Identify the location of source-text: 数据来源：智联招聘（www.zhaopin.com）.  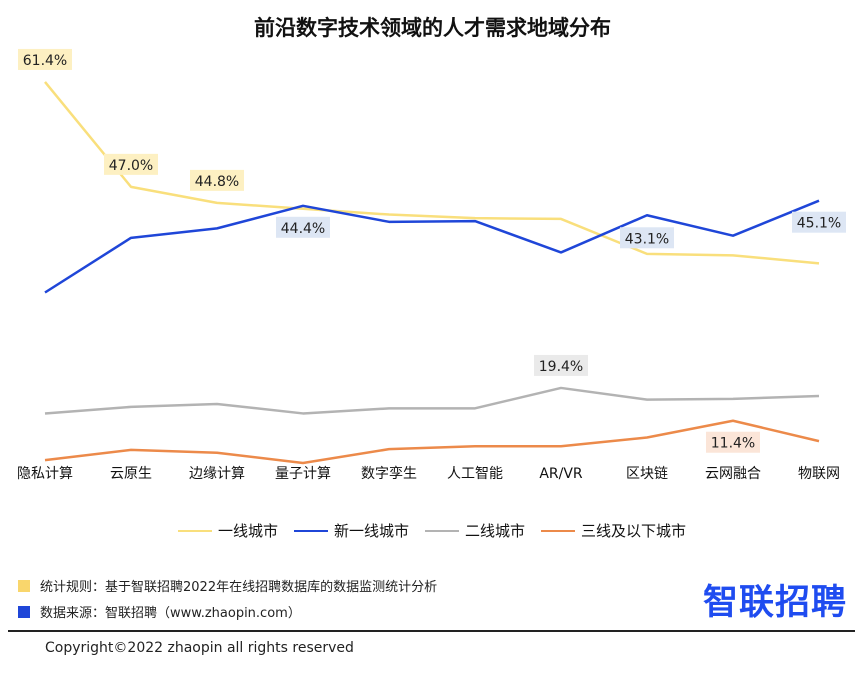
(170, 613).